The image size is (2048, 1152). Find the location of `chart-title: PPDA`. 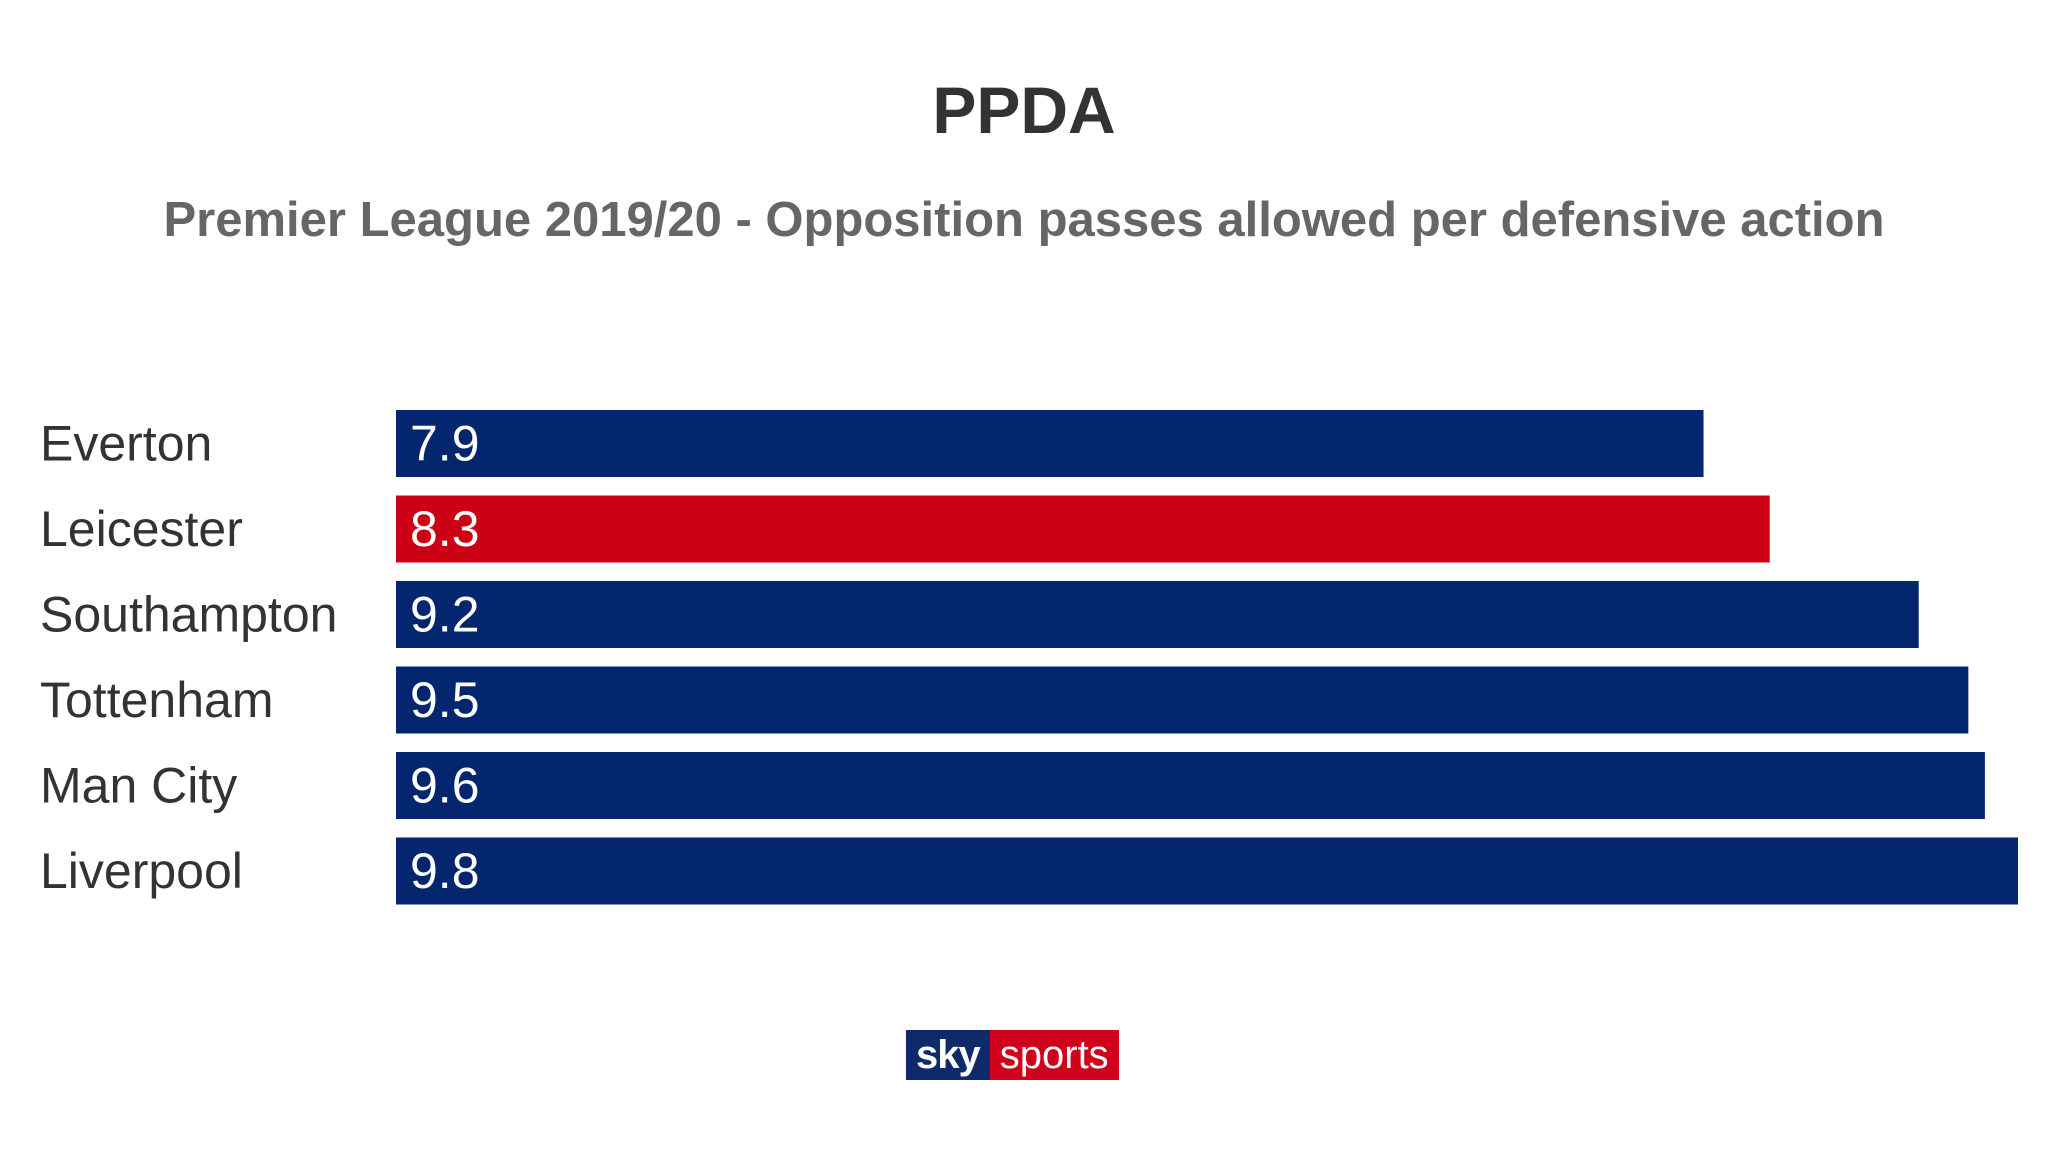

chart-title: PPDA is located at coordinates (1024, 110).